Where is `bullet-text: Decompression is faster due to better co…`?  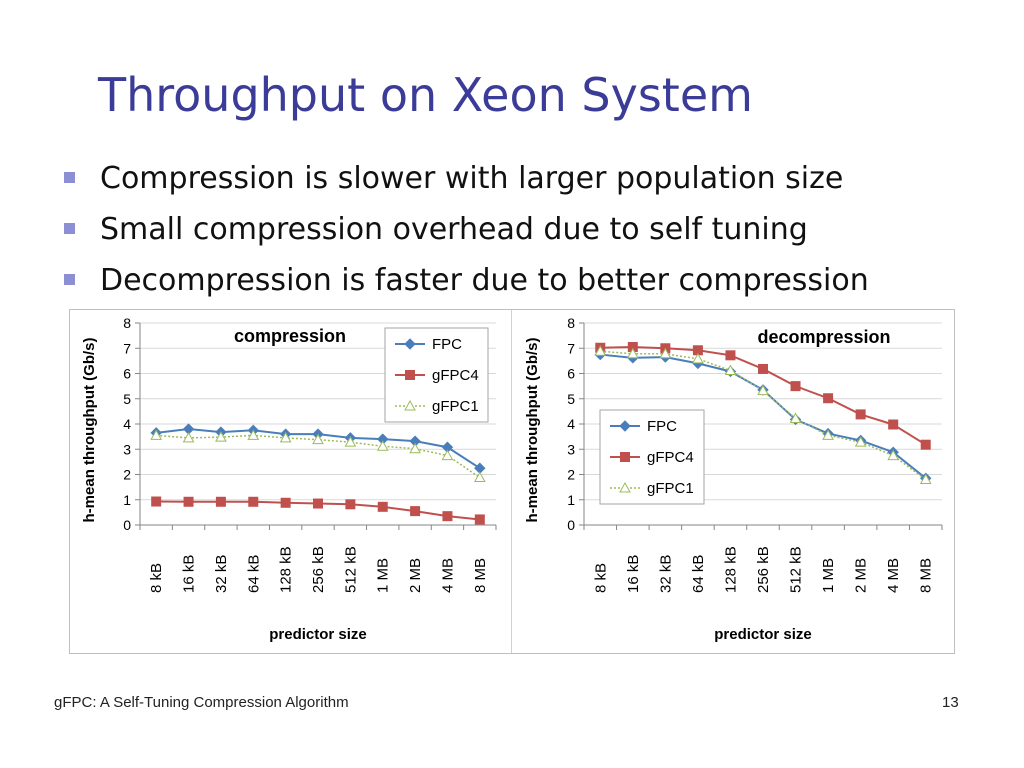 bullet-text: Decompression is faster due to better co… is located at coordinates (484, 280).